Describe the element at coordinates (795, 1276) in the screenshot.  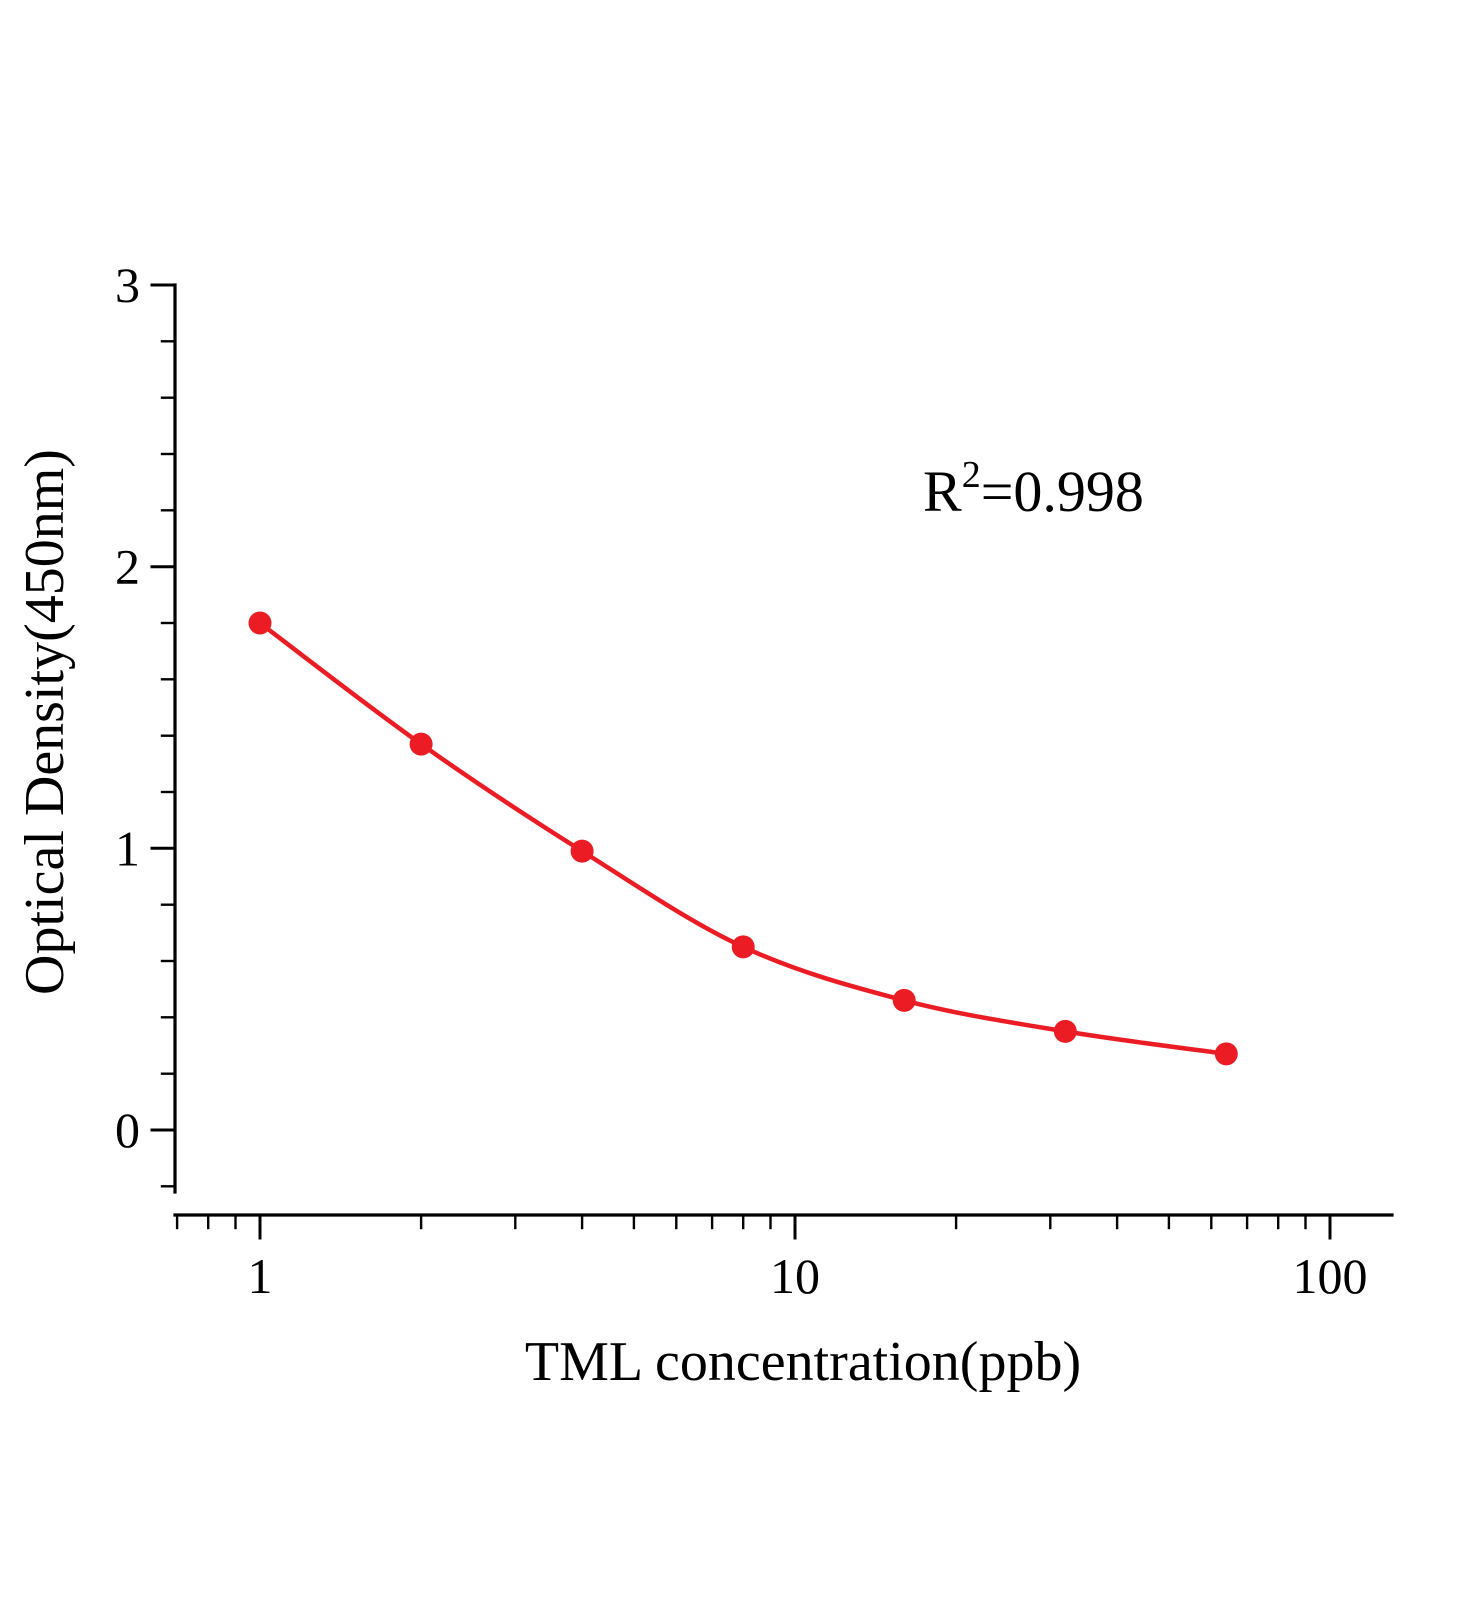
I see `x-tick-label: 10` at that location.